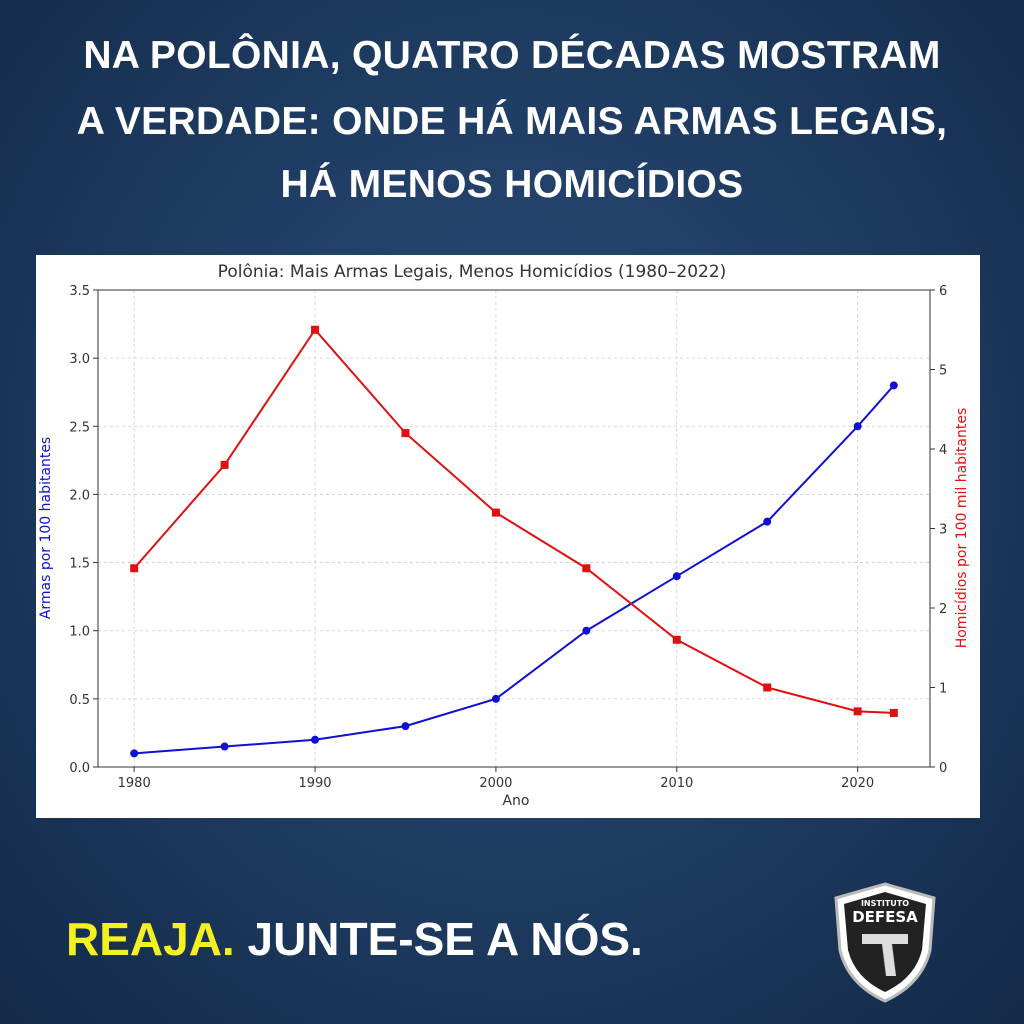  What do you see at coordinates (962, 528) in the screenshot?
I see `y2-axis-label: Homicídios por 100 mil habitantes` at bounding box center [962, 528].